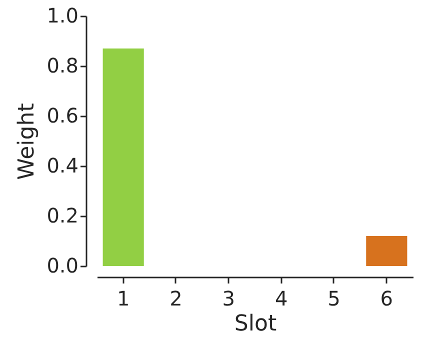 This screenshot has height=348, width=423. I want to click on x-axis-title: Slot, so click(255, 324).